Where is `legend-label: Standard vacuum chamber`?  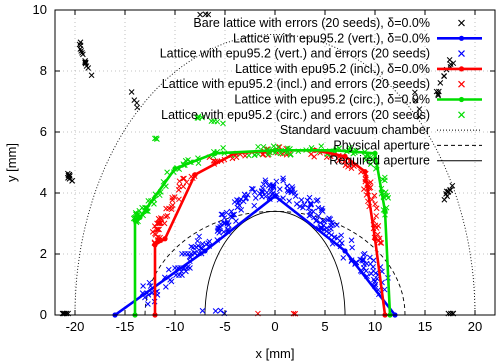
legend-label: Standard vacuum chamber is located at coordinates (355, 130).